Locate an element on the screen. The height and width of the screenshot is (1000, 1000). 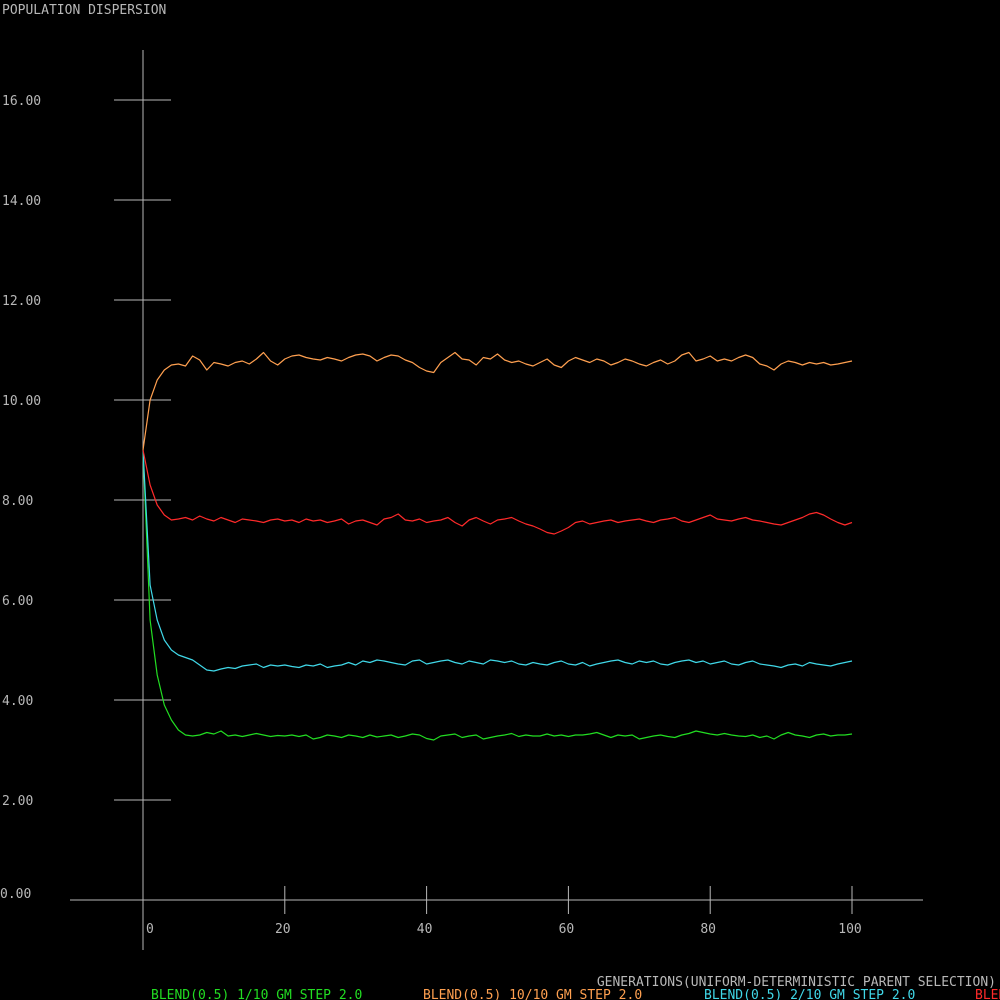
y-tick-label: 6.00 is located at coordinates (17, 601).